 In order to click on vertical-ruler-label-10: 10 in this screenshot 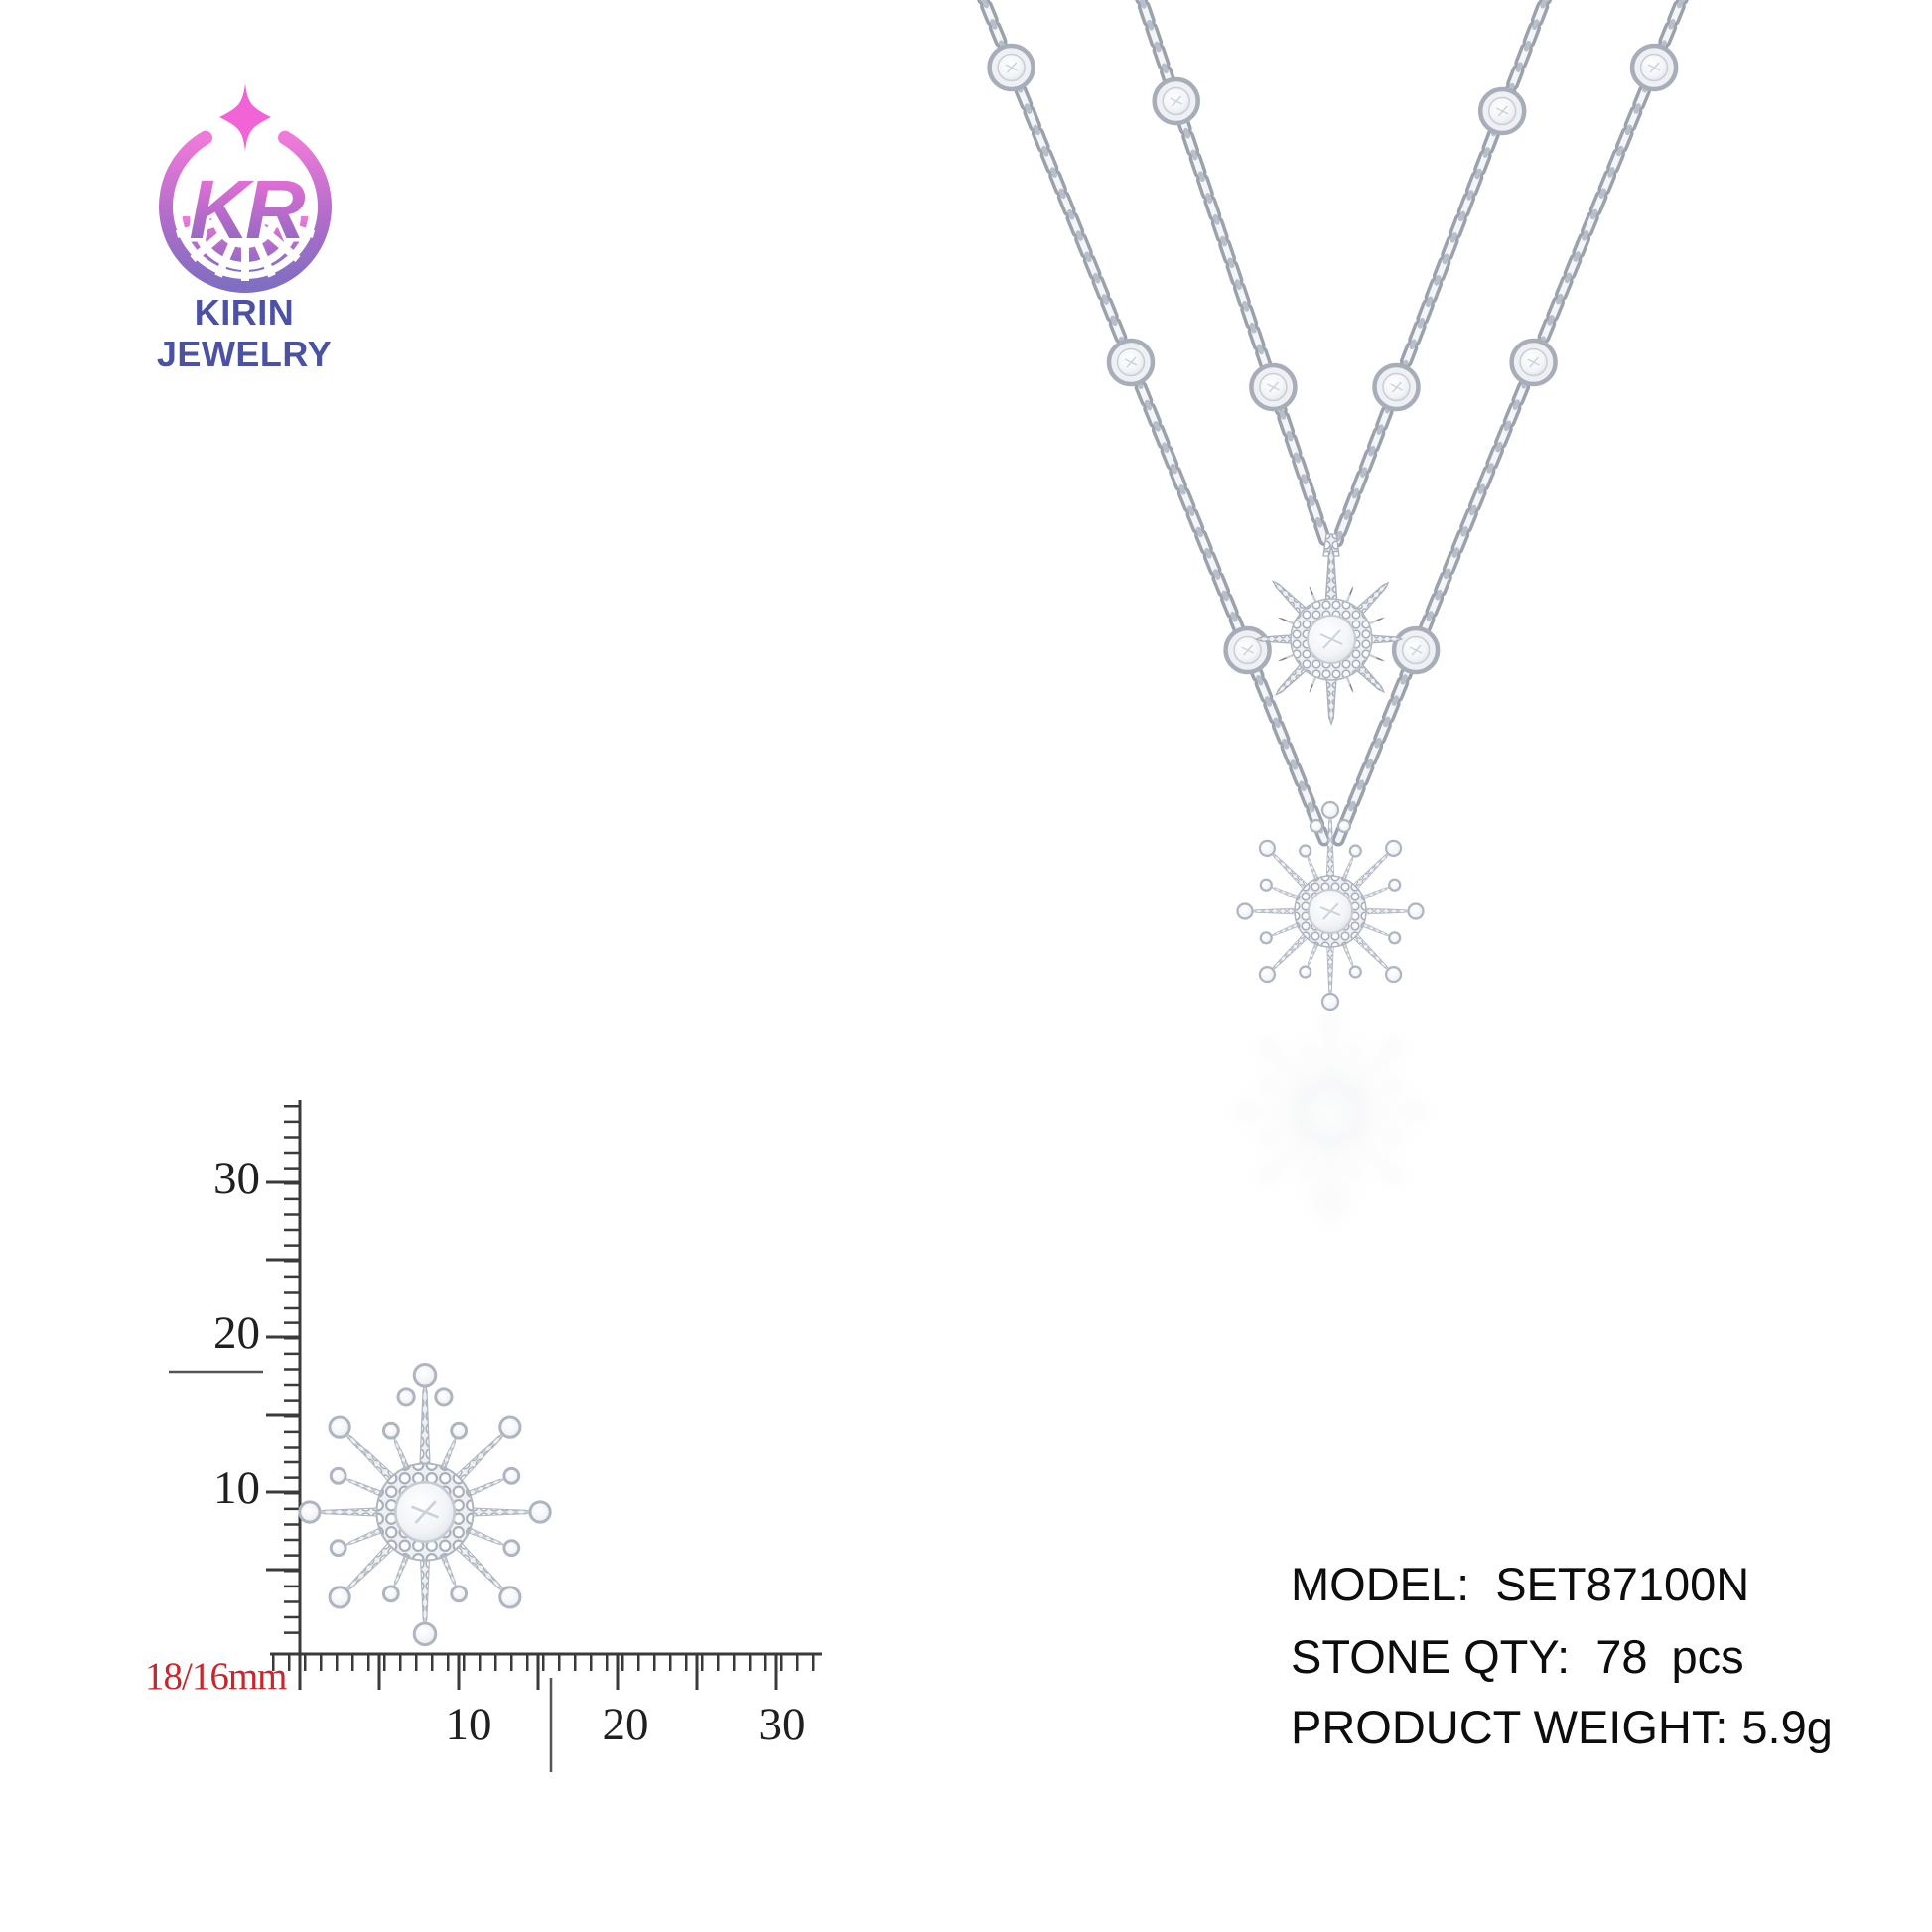, I will do `click(236, 1488)`.